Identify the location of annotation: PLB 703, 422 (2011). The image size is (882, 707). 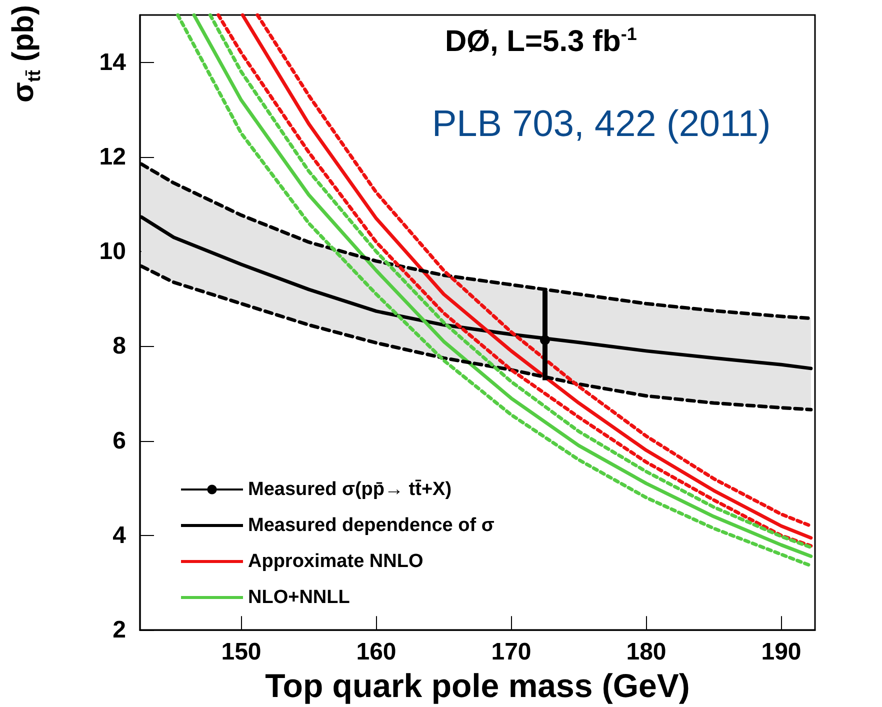
(601, 123).